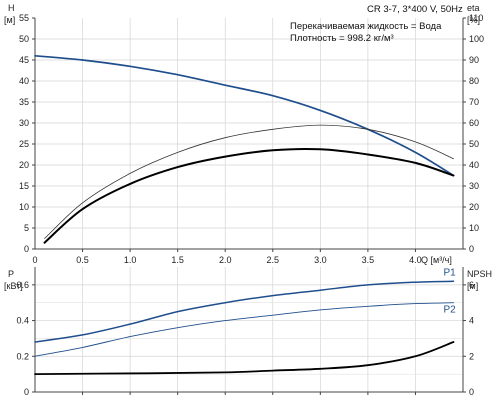 The image size is (500, 400). I want to click on series-label-p1: P1, so click(449, 272).